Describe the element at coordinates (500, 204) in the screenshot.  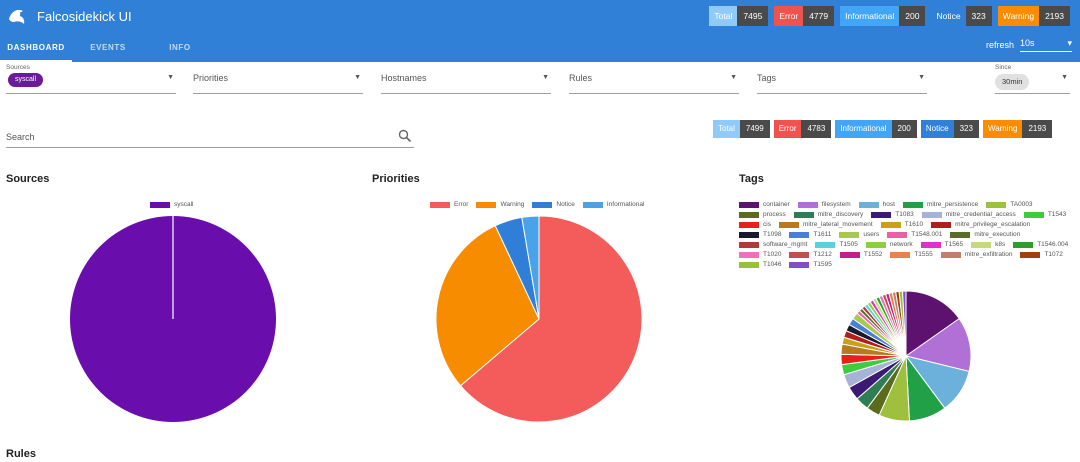
I see `legend-item: Warning` at that location.